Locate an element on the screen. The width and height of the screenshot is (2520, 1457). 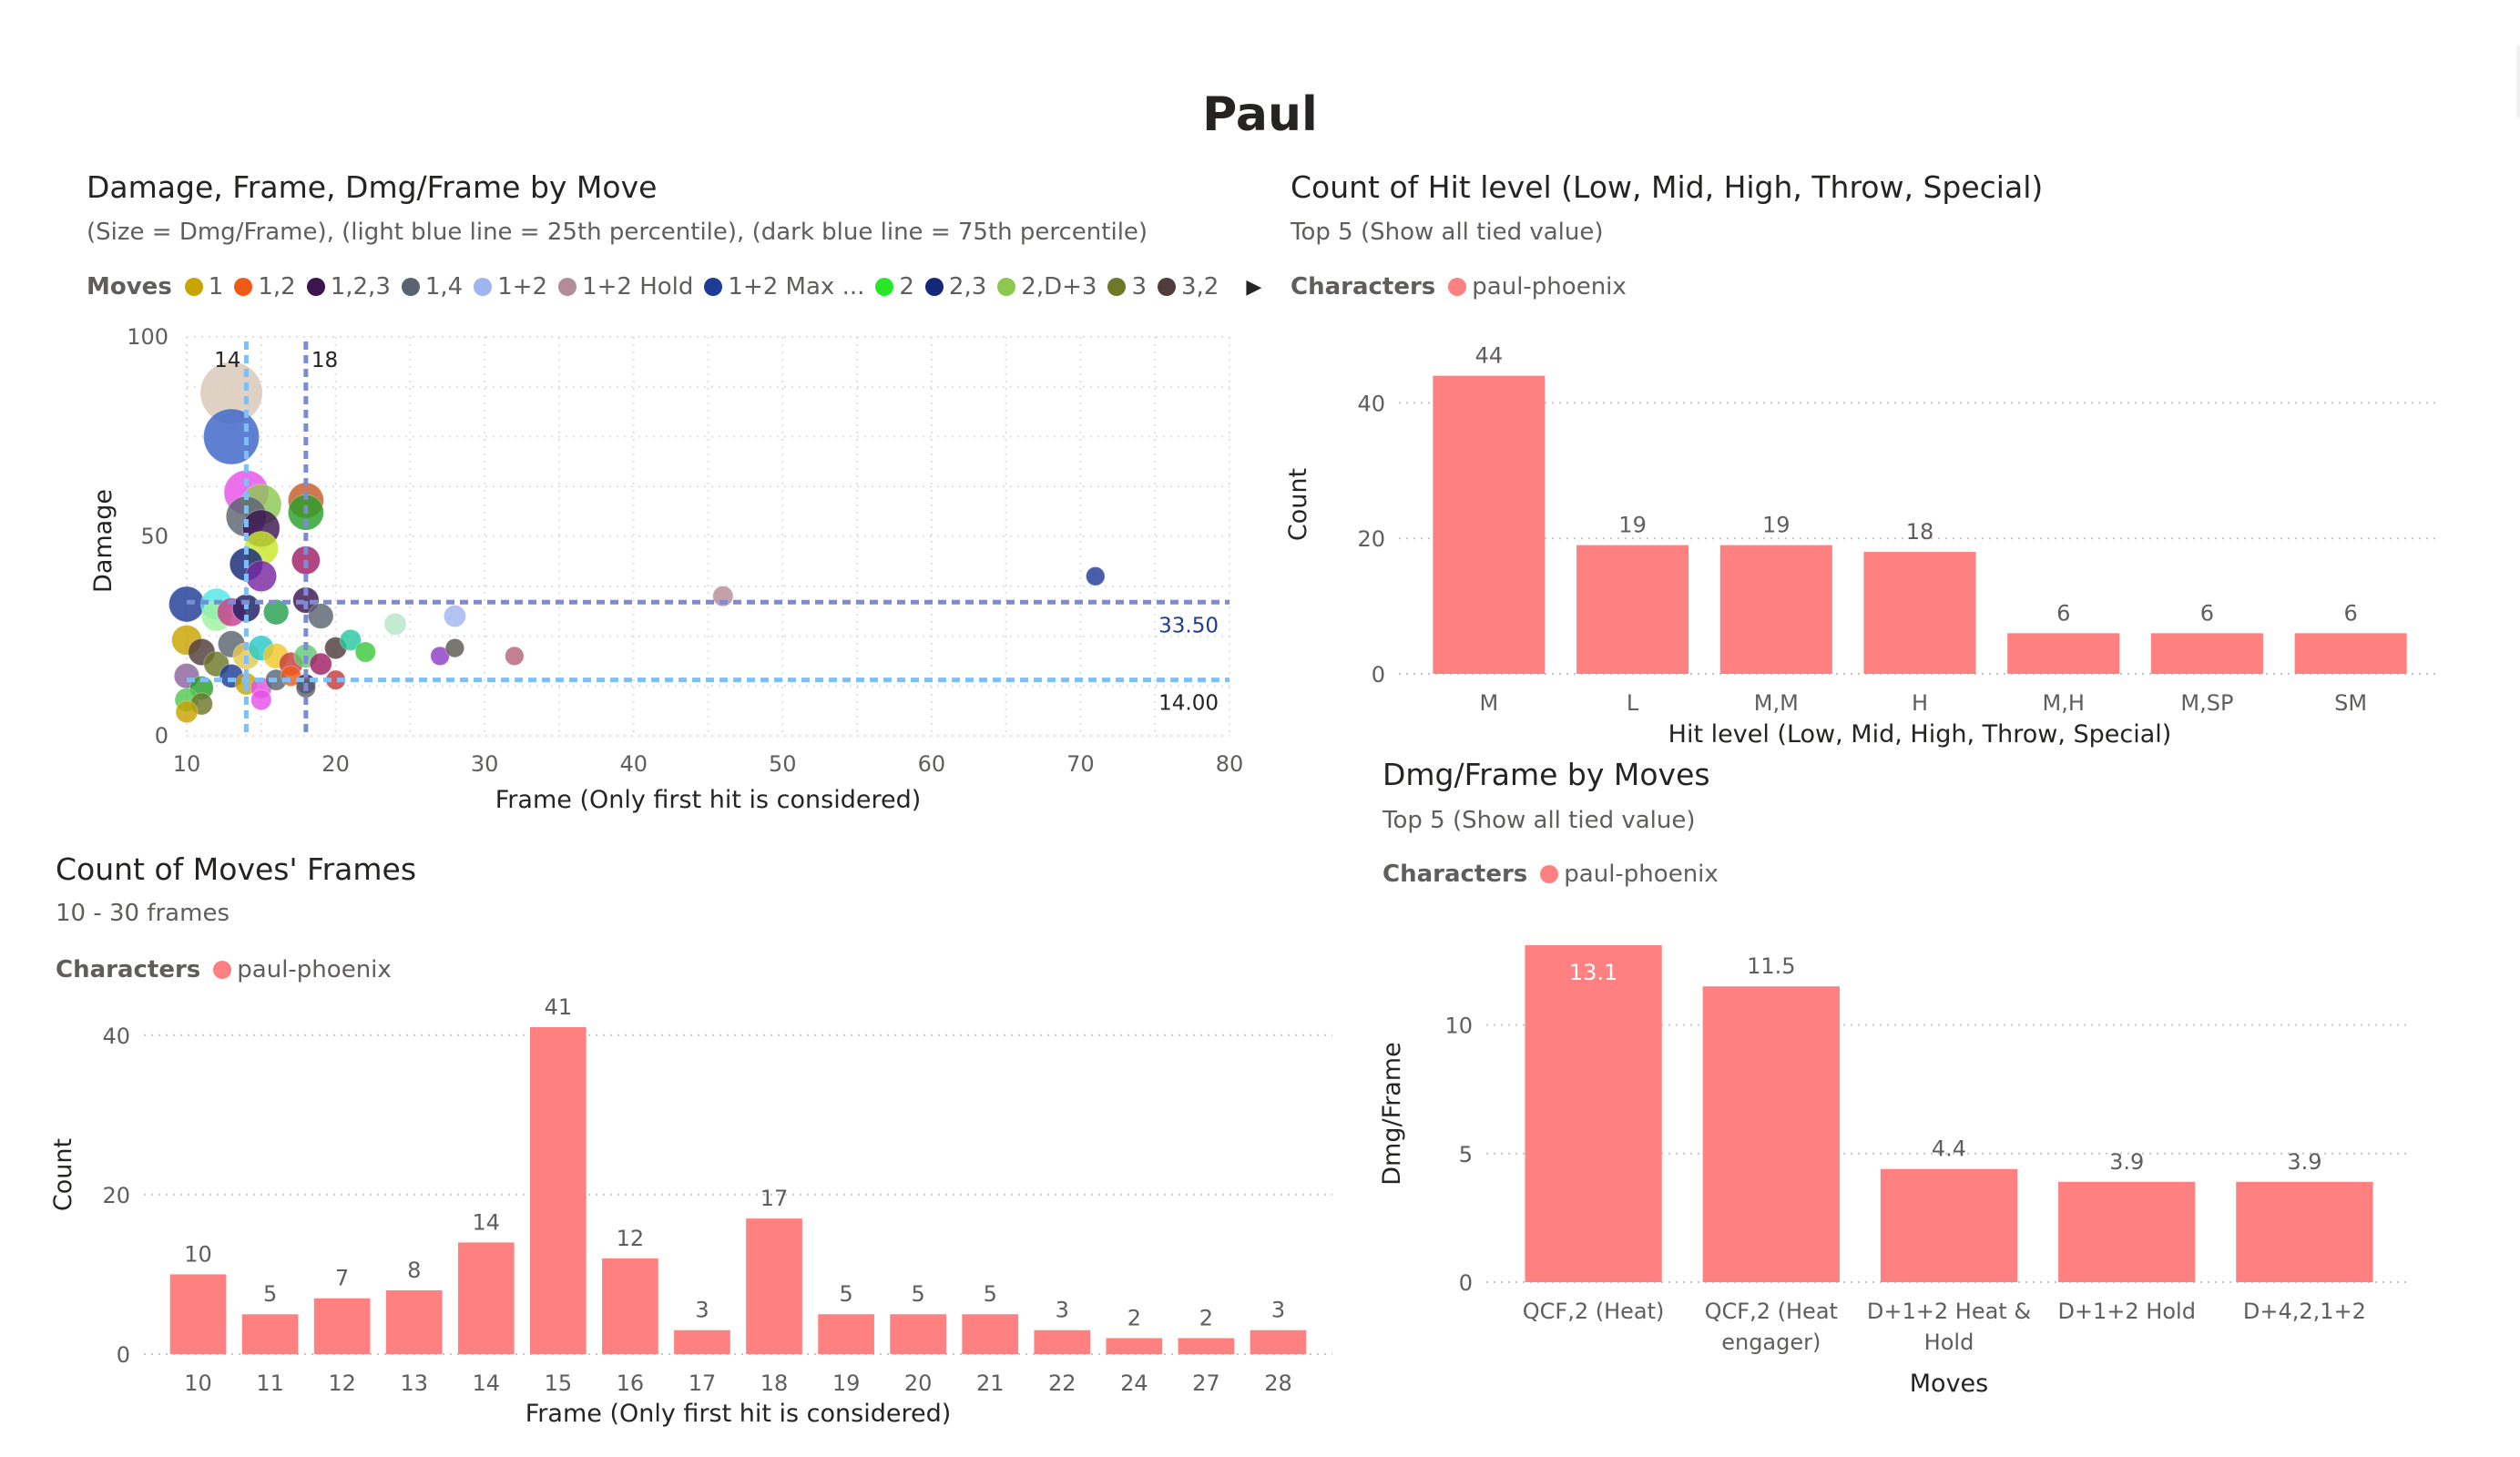
x-tick-label: 11 is located at coordinates (270, 1383).